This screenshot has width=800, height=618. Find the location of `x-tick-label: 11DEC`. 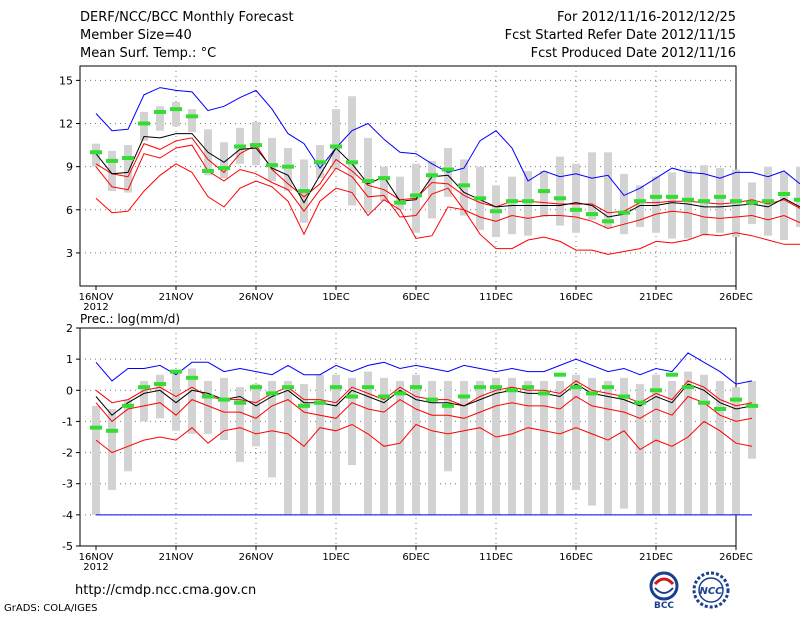

x-tick-label: 11DEC is located at coordinates (496, 557).